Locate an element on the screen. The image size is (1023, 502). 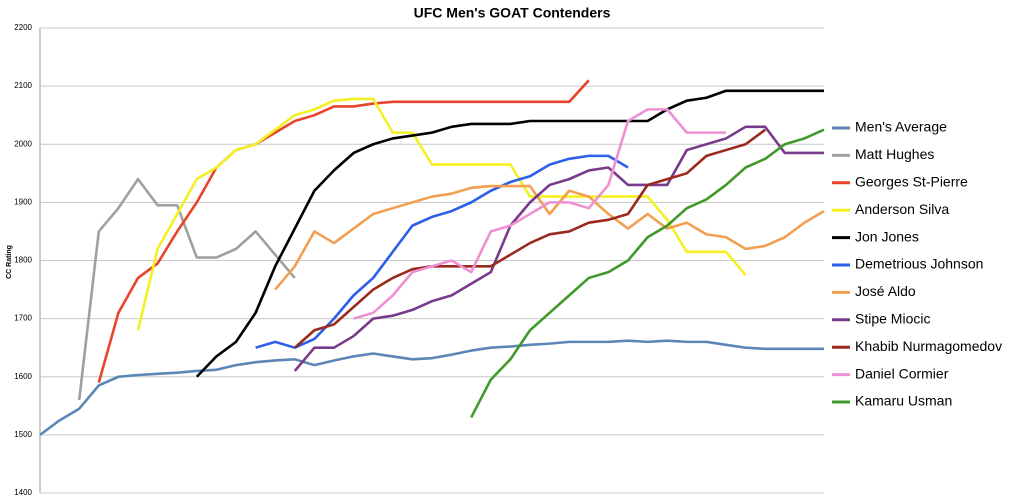
y-tick-label: 1800 is located at coordinates (23, 260).